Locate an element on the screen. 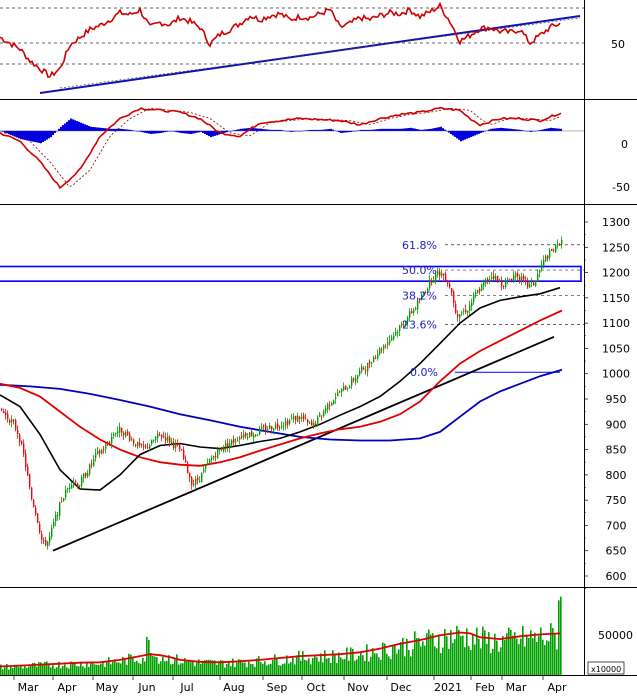 The height and width of the screenshot is (699, 637). x-tick-label: Nov is located at coordinates (358, 687).